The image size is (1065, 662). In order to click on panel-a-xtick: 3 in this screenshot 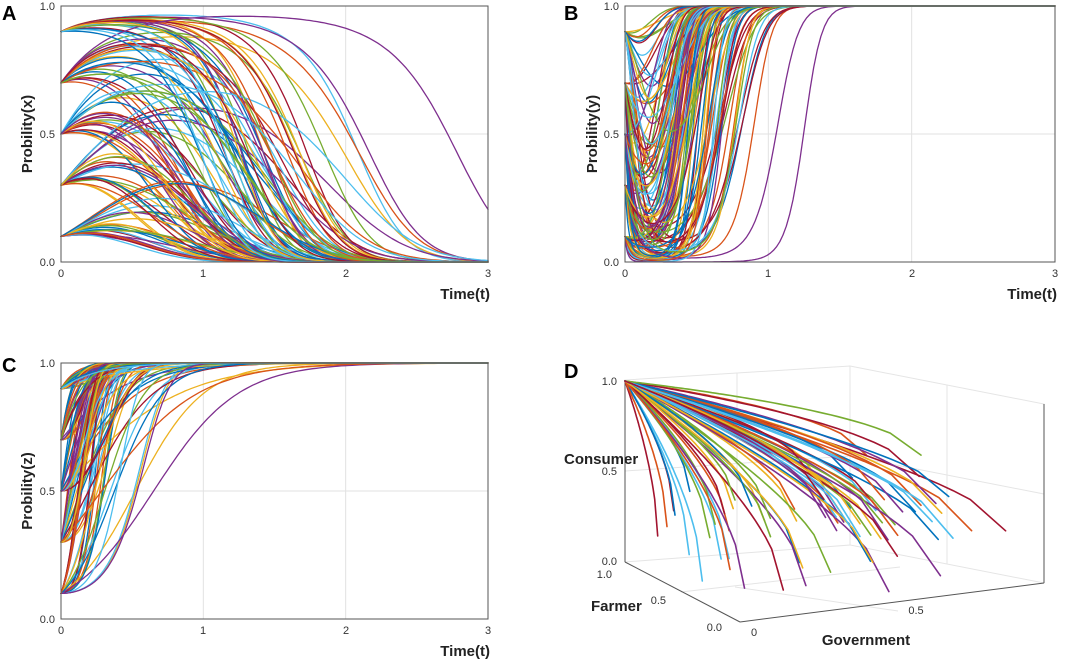, I will do `click(488, 274)`.